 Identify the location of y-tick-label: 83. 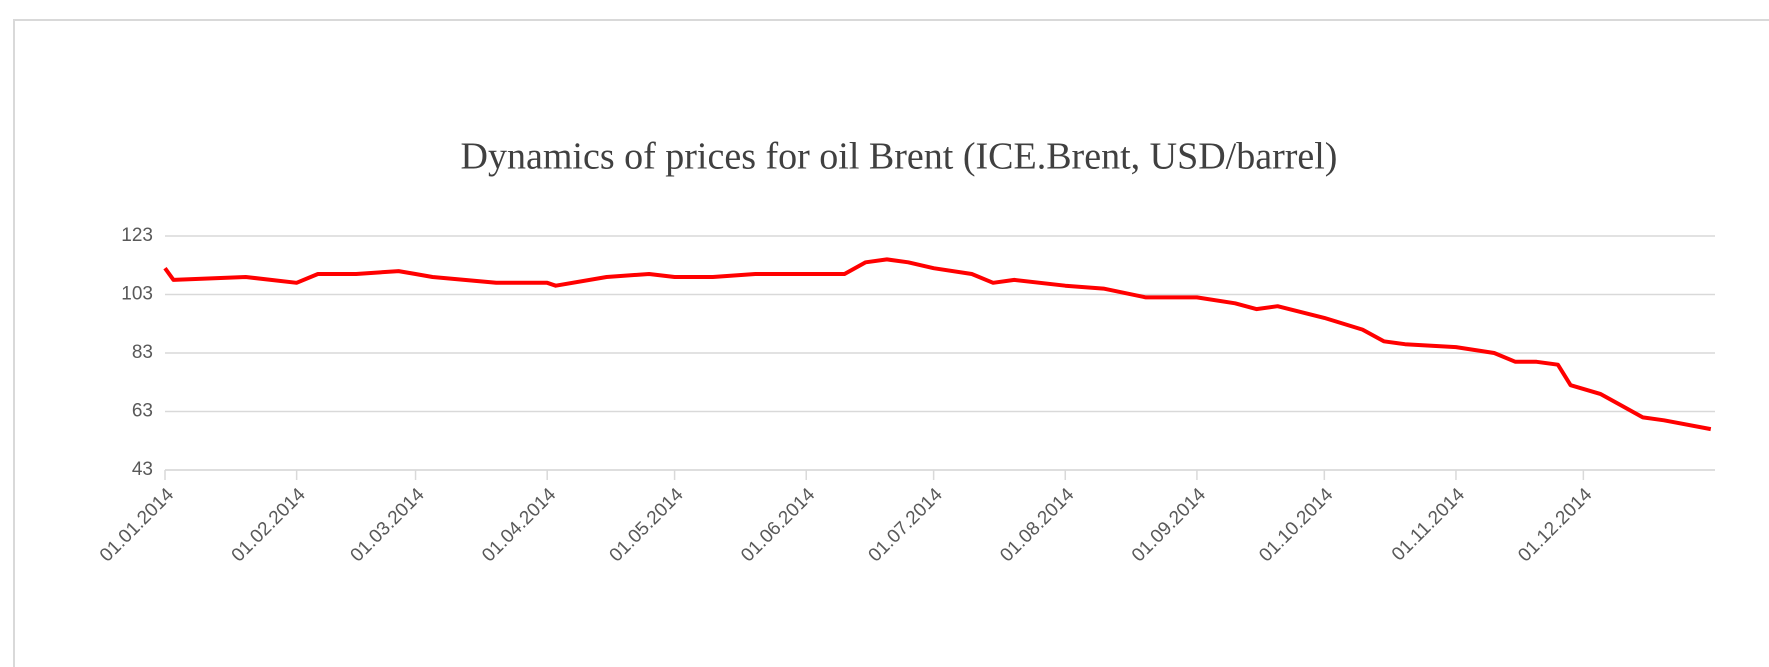
(142, 352).